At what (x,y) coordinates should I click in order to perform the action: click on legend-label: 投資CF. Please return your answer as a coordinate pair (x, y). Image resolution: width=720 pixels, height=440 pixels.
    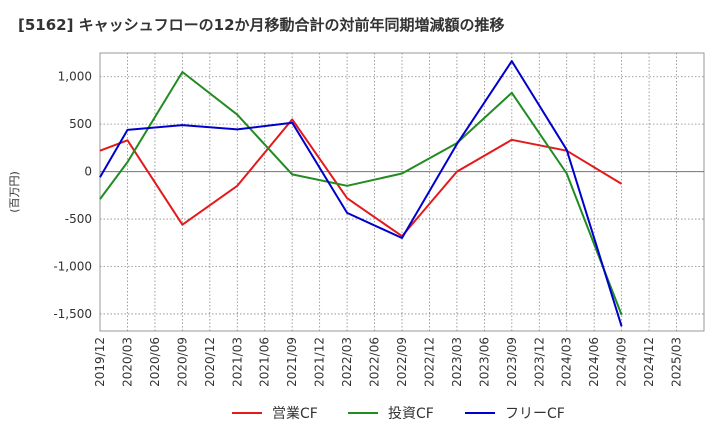
    Looking at the image, I should click on (411, 414).